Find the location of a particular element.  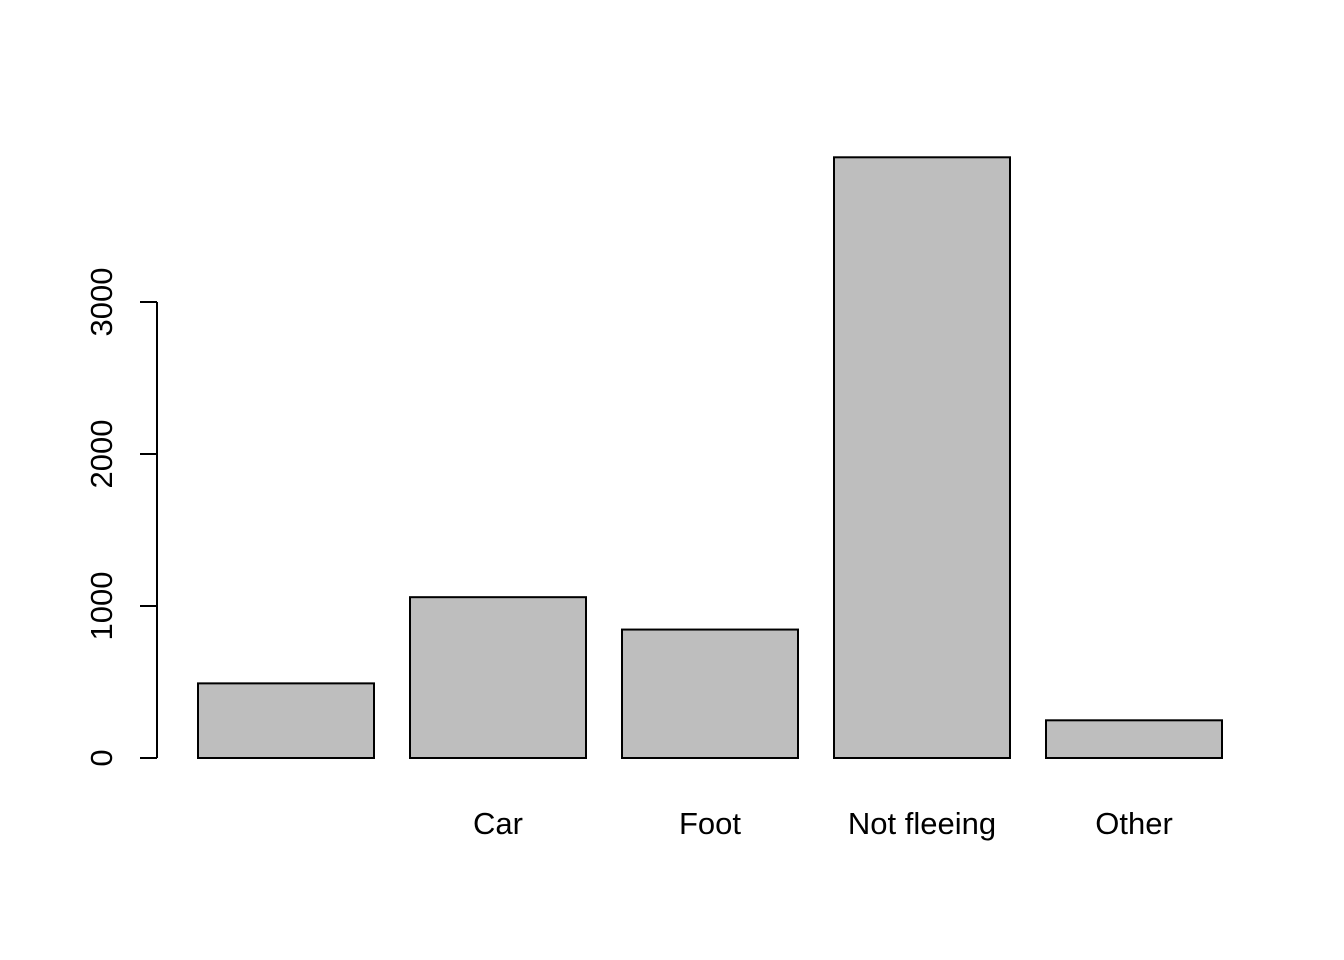

x-category-labels: Car Foot Not fleeing Other is located at coordinates (823, 823).